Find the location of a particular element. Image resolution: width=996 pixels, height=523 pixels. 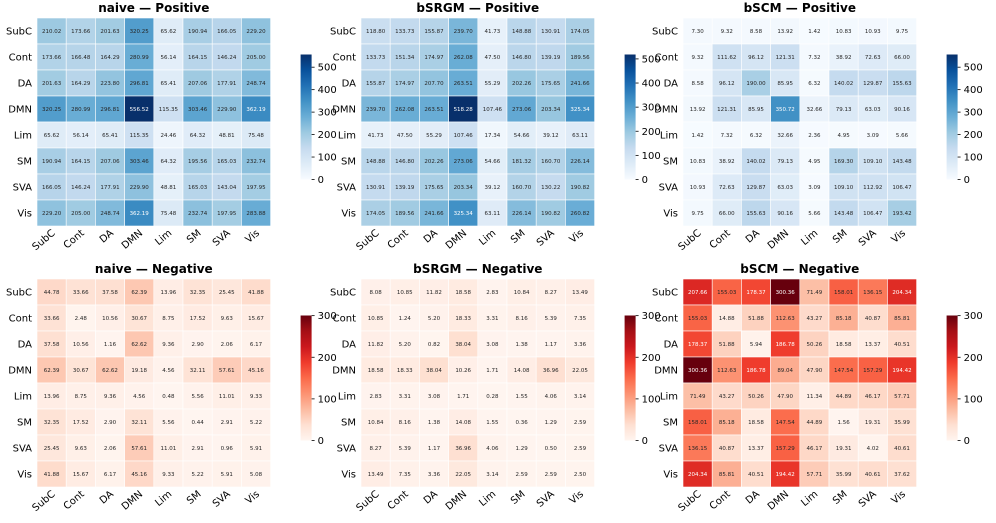

cell-value-label: 1.17 is located at coordinates (551, 345).